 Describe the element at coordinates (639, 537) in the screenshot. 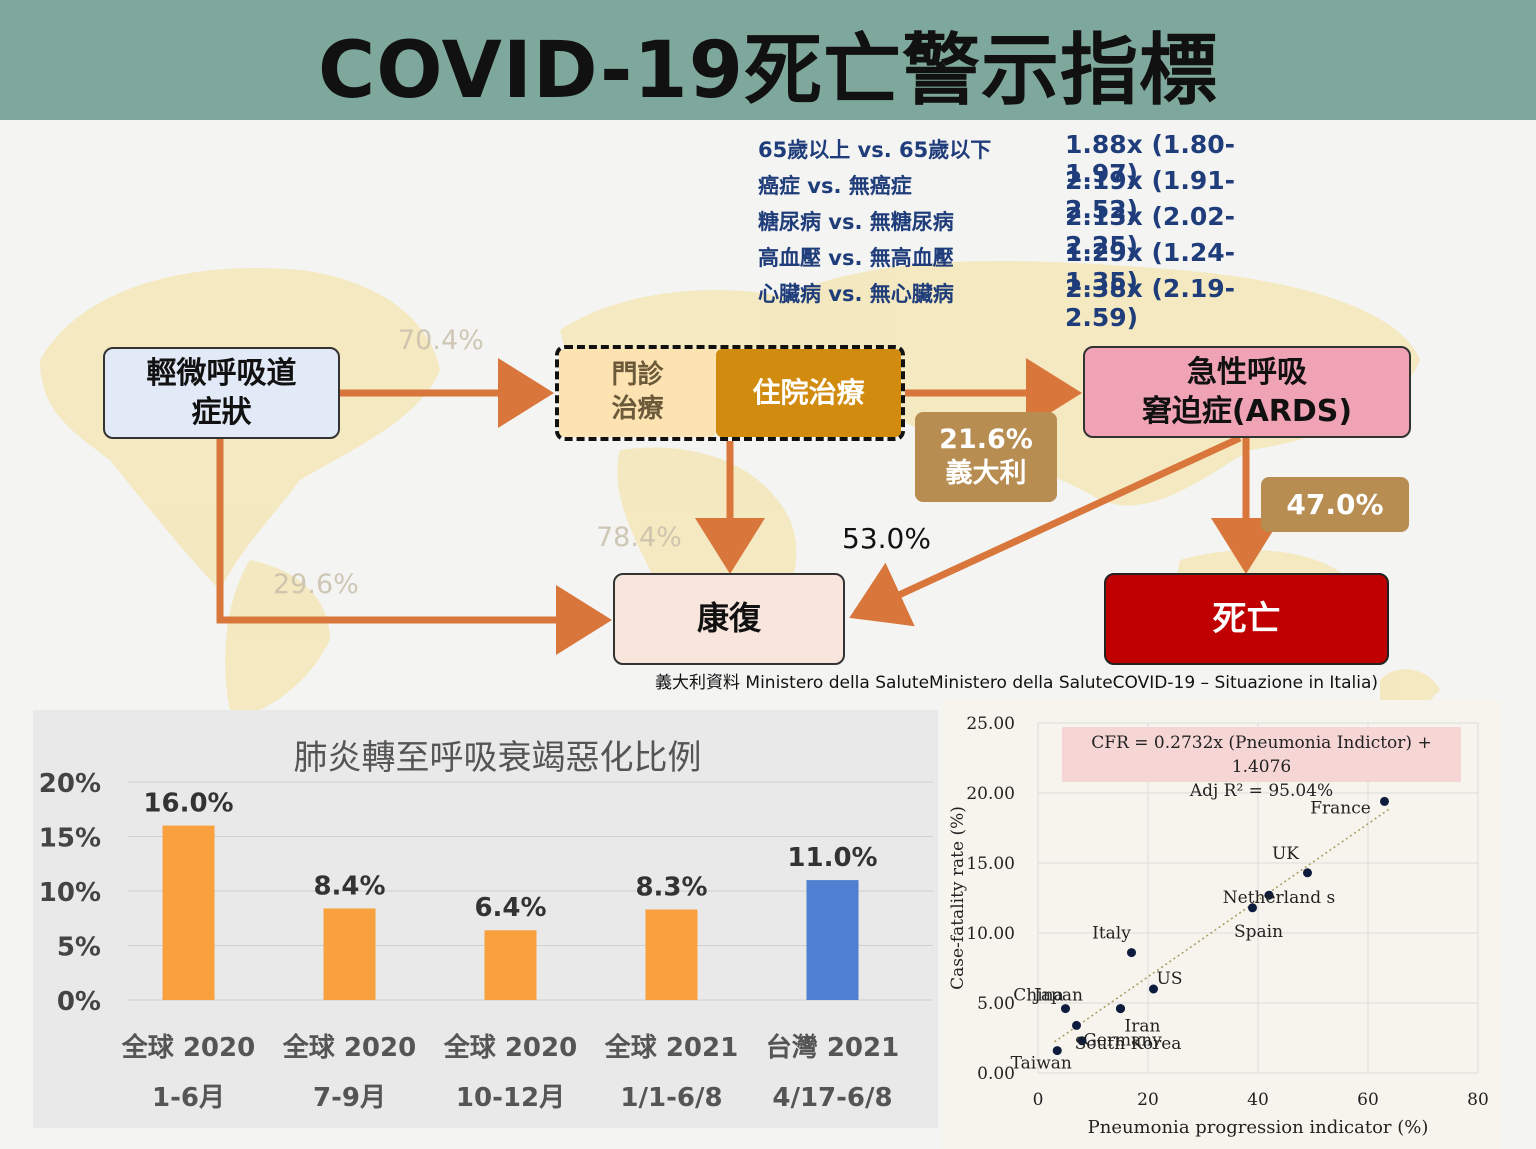

I see `pct-care-recovery: 78.4%` at that location.